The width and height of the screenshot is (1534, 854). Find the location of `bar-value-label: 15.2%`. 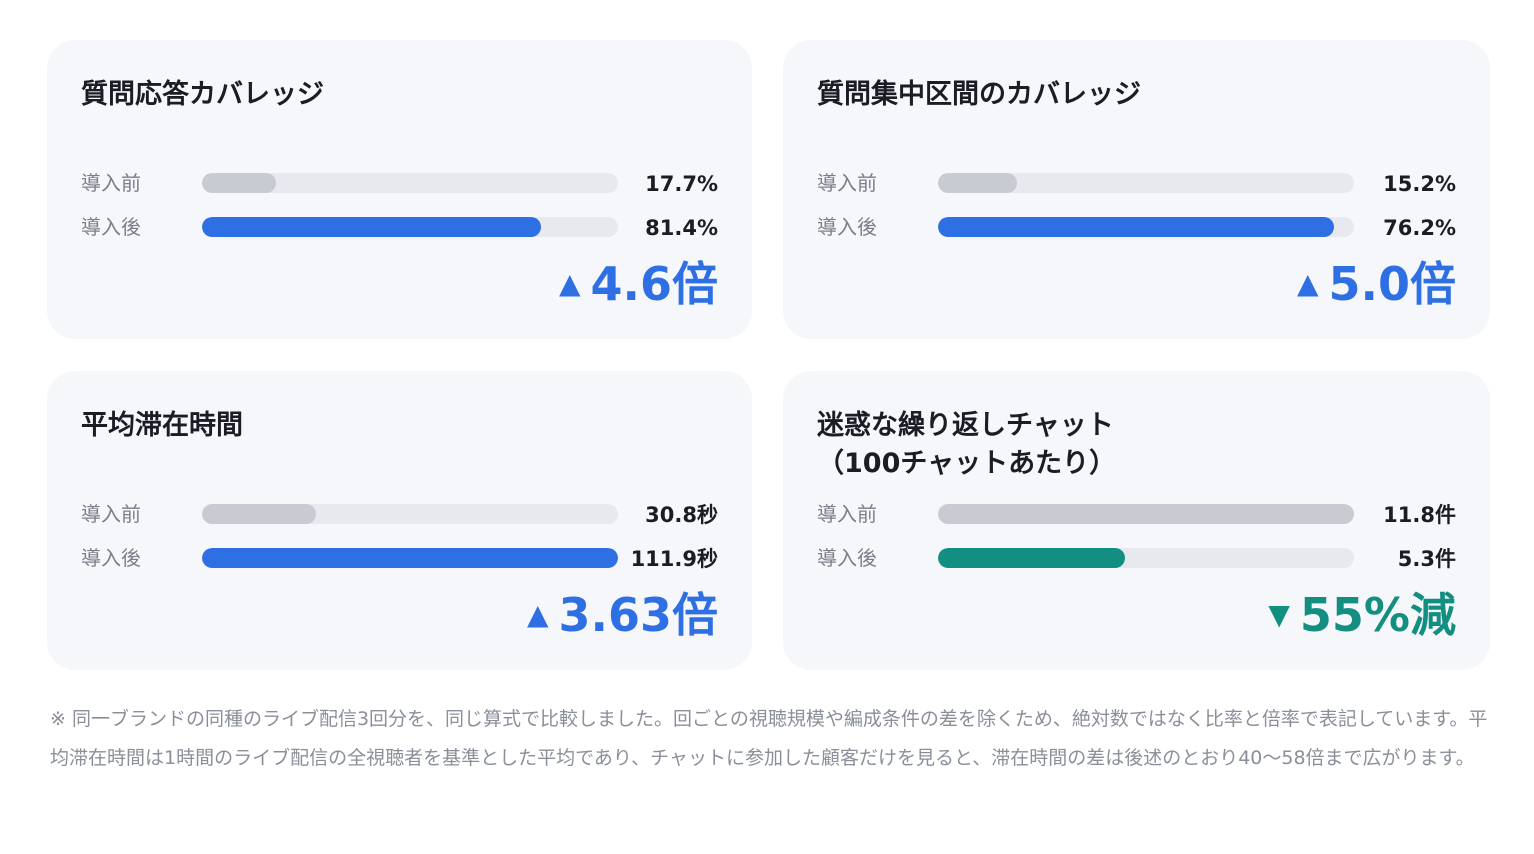

bar-value-label: 15.2% is located at coordinates (1419, 184).